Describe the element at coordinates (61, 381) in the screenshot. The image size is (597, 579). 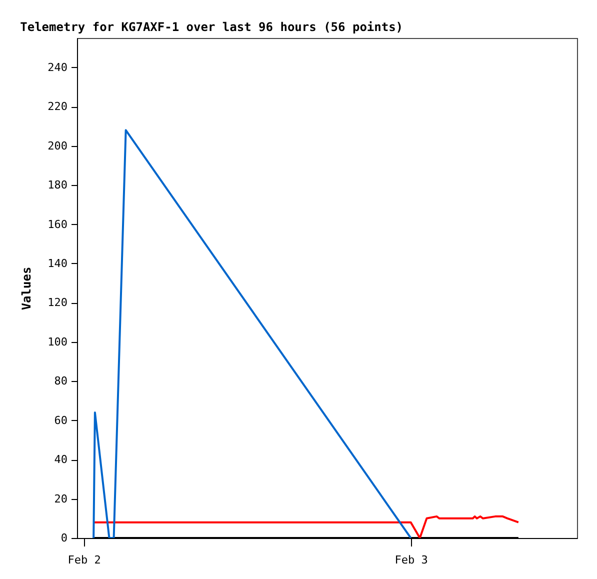
I see `y-tick-label: 80` at that location.